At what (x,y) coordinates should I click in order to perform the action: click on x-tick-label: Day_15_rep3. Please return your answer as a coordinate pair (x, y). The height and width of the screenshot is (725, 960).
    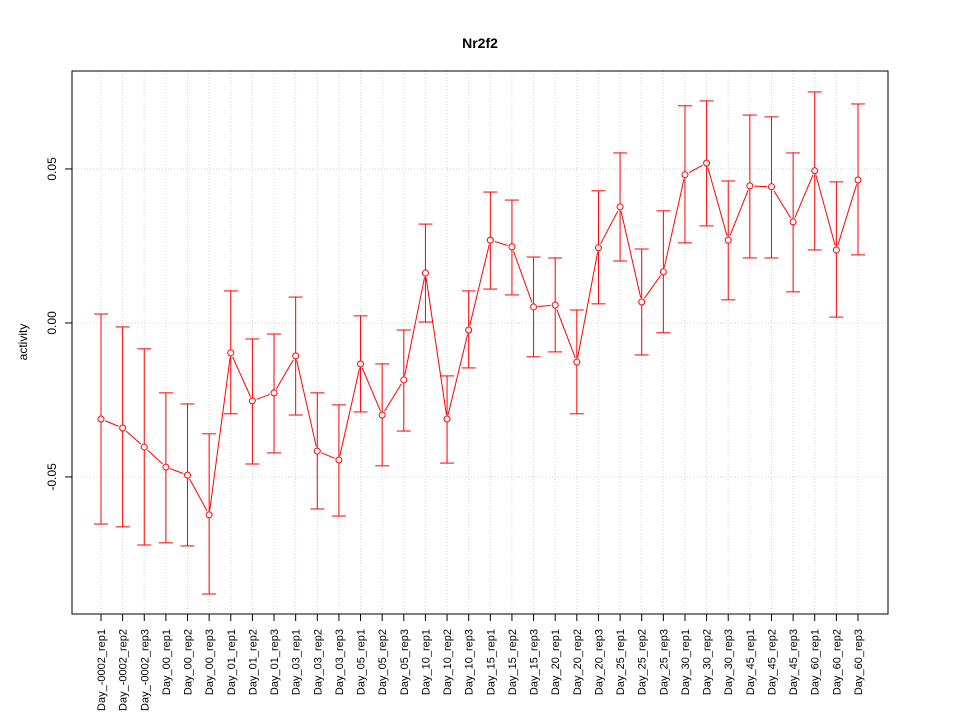
    Looking at the image, I should click on (535, 662).